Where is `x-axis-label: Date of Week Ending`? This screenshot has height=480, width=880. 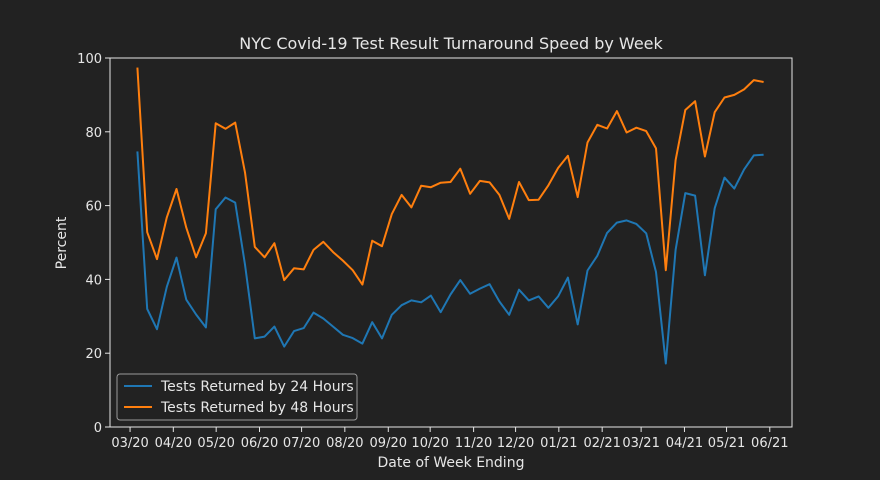
x-axis-label: Date of Week Ending is located at coordinates (451, 463).